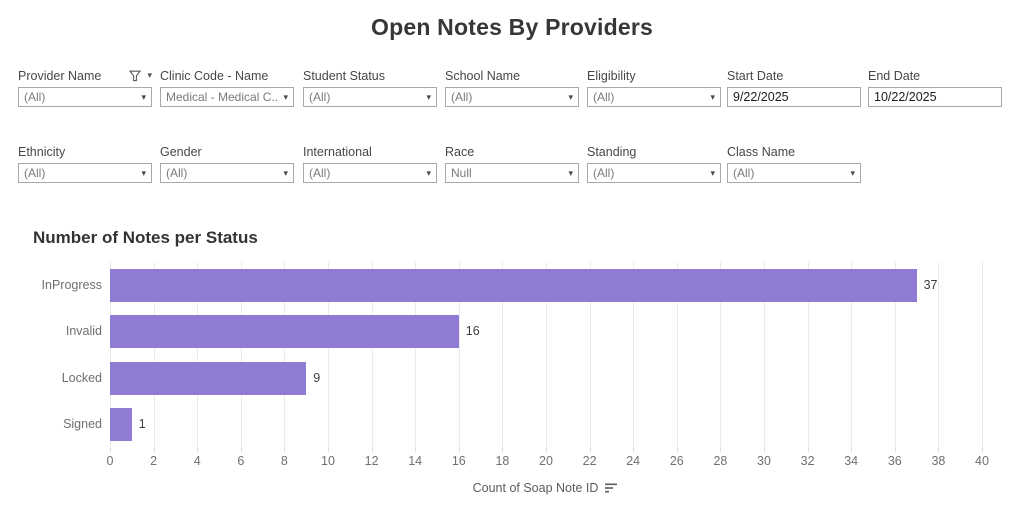  I want to click on gender-dropdown: (All) ▾, so click(227, 173).